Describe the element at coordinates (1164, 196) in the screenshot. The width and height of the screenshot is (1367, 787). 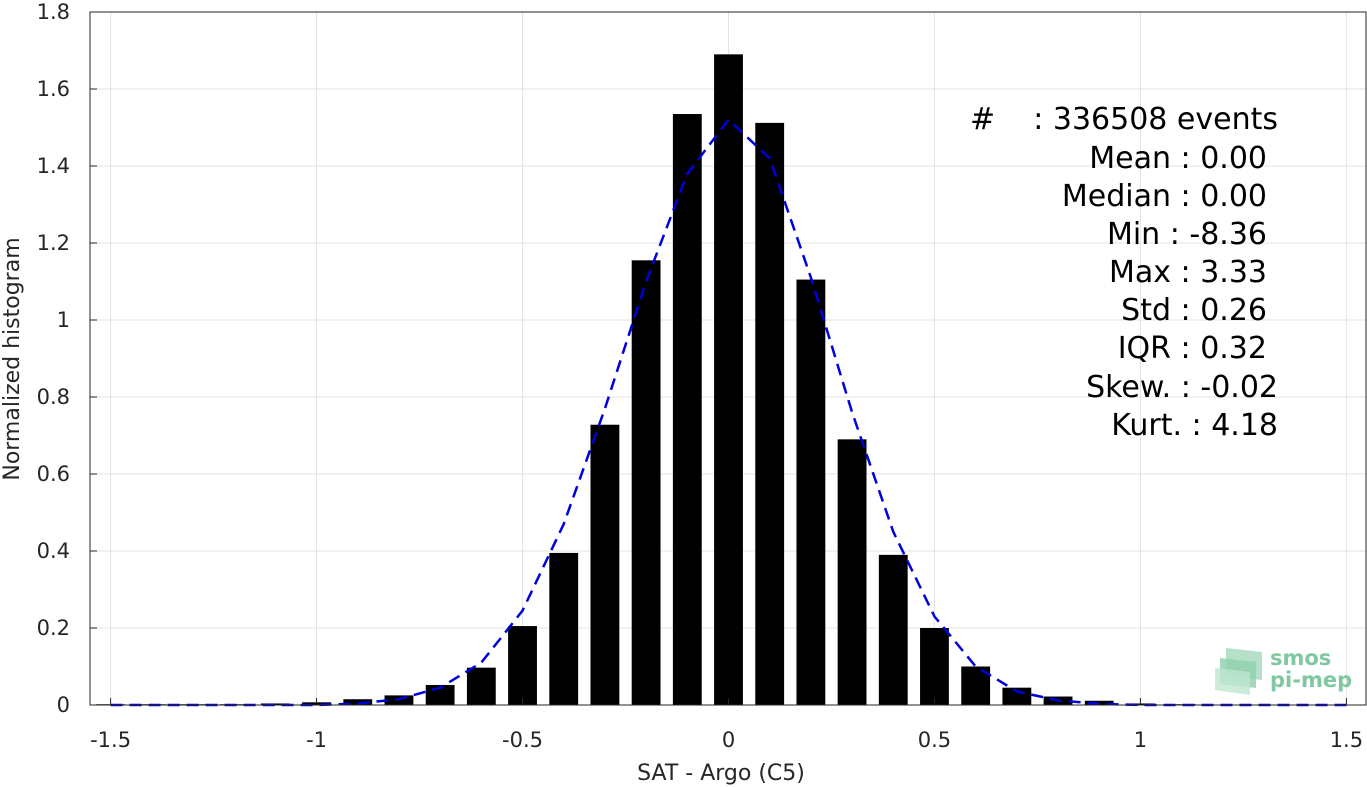
I see `stat-median: Median : 0.00` at that location.